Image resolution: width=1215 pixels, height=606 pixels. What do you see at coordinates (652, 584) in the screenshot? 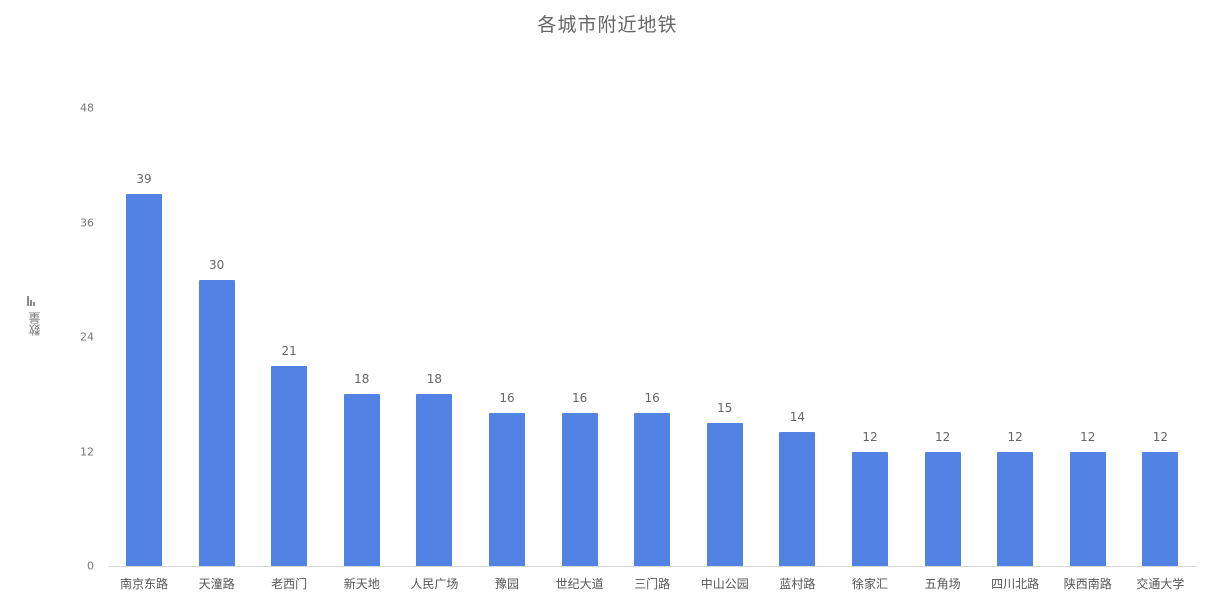
I see `x-tick-label: 三门路` at bounding box center [652, 584].